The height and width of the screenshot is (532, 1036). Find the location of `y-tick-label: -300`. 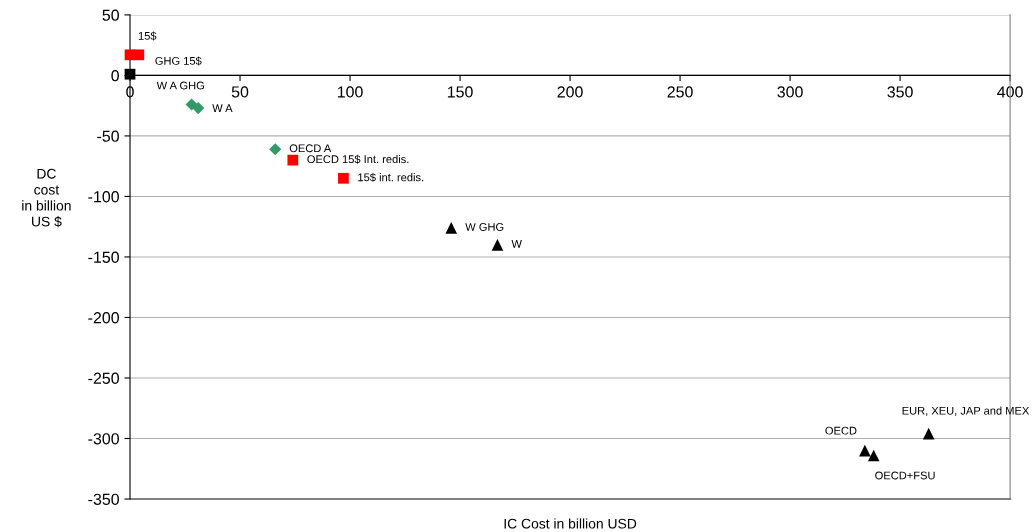

y-tick-label: -300 is located at coordinates (103, 439).